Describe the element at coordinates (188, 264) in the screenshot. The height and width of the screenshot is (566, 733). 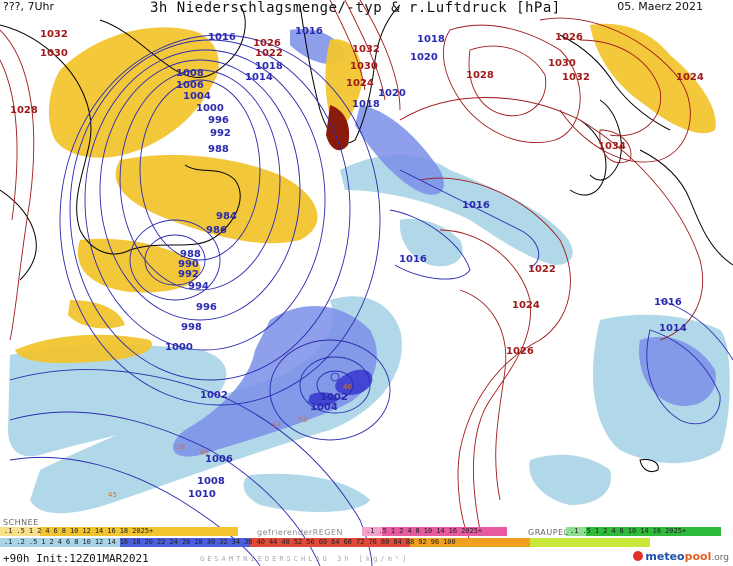
I see `label-low: 990` at that location.